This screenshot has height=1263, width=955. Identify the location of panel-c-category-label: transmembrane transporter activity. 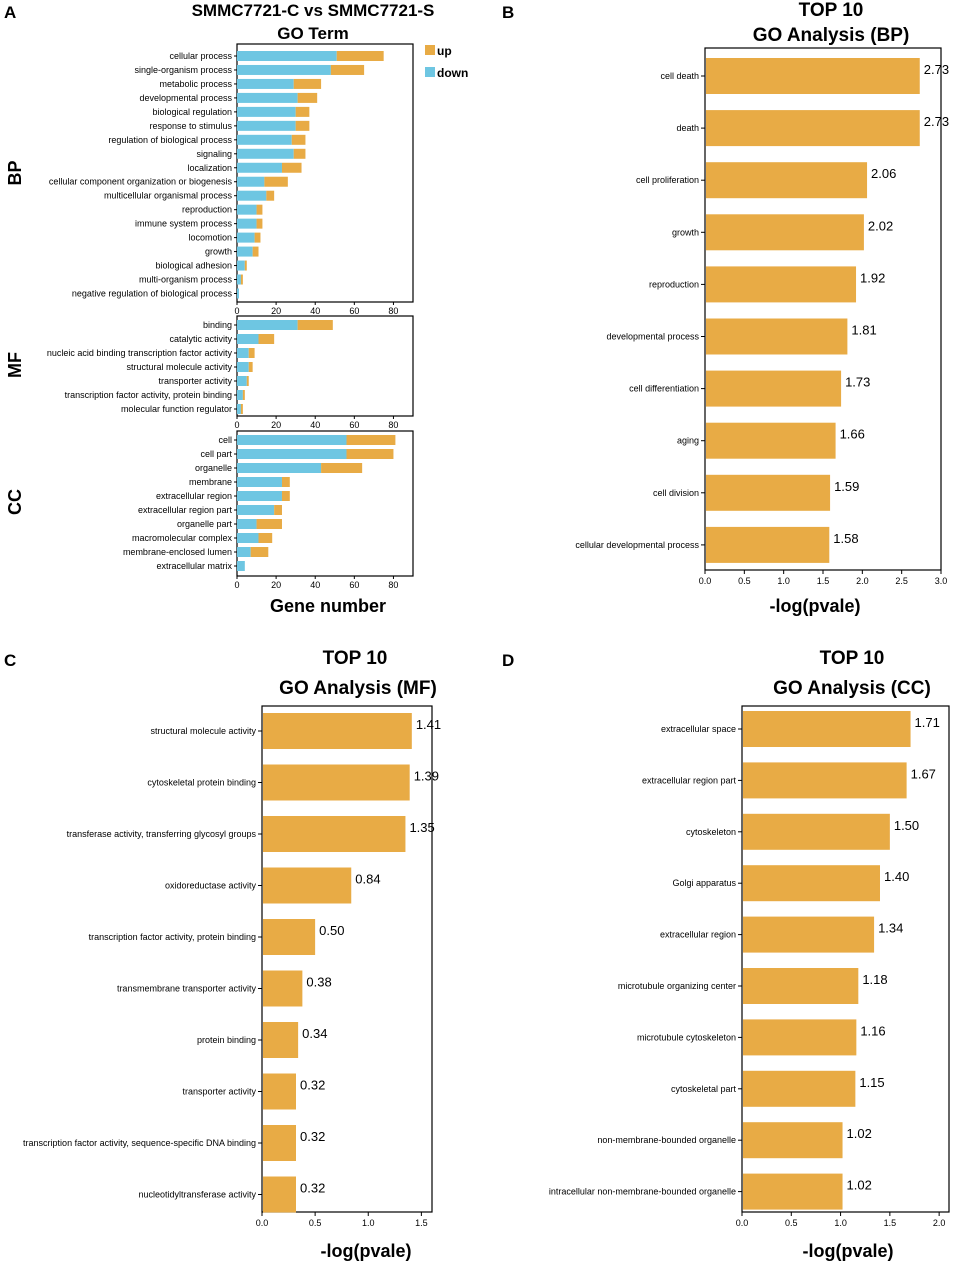
(187, 989).